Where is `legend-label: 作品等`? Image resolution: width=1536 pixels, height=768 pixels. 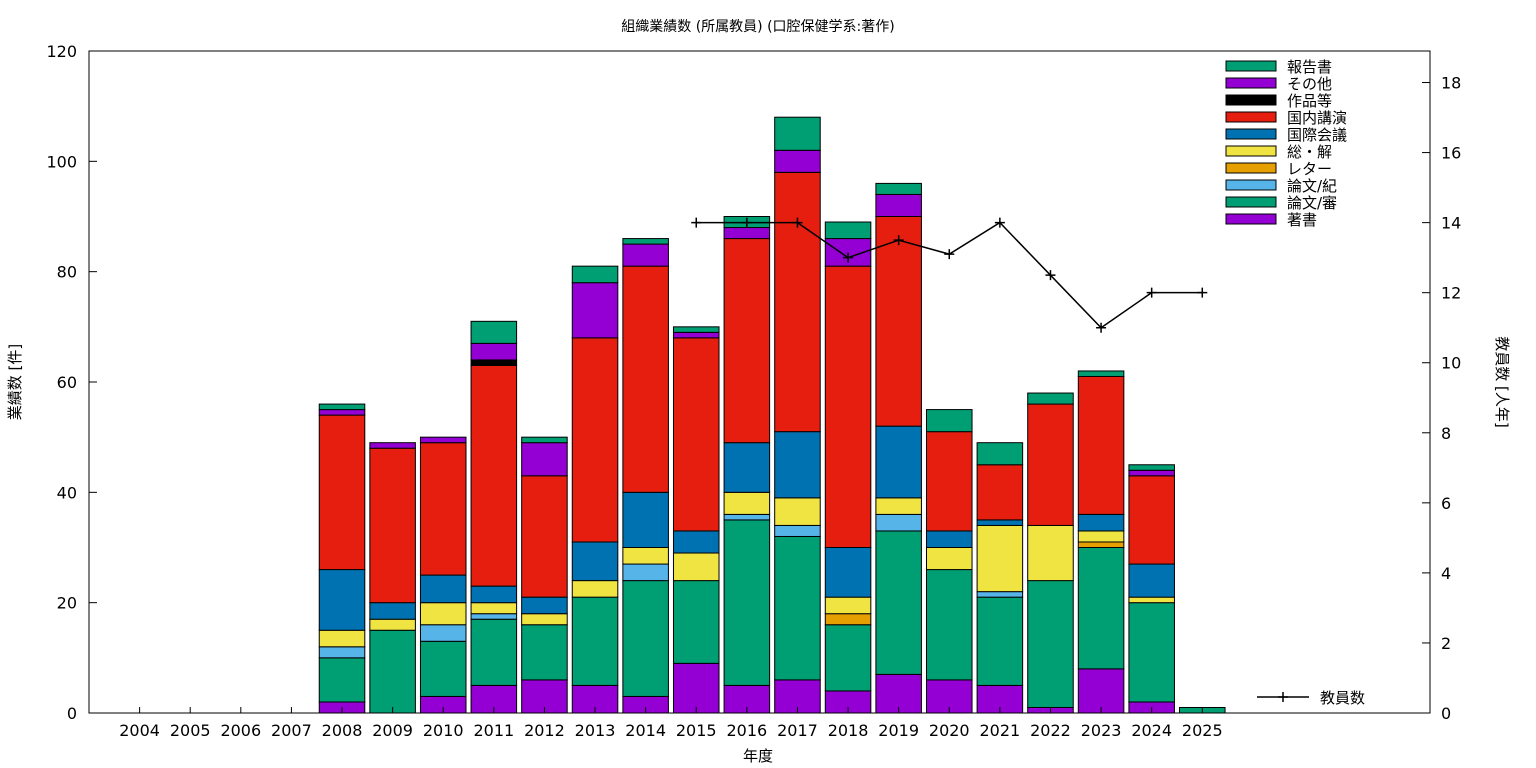
legend-label: 作品等 is located at coordinates (1309, 101).